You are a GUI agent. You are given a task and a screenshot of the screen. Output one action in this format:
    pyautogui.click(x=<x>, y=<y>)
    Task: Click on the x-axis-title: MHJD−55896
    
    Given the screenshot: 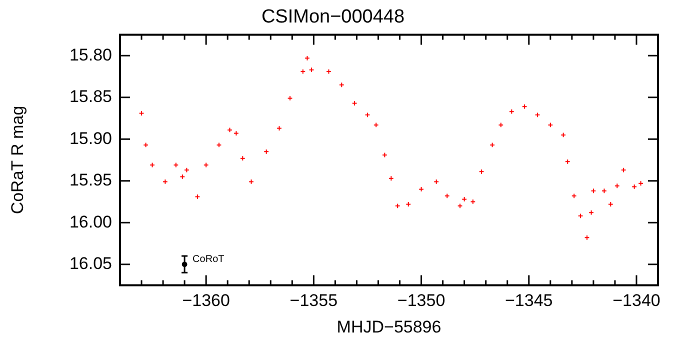 What is the action you would take?
    pyautogui.click(x=389, y=326)
    